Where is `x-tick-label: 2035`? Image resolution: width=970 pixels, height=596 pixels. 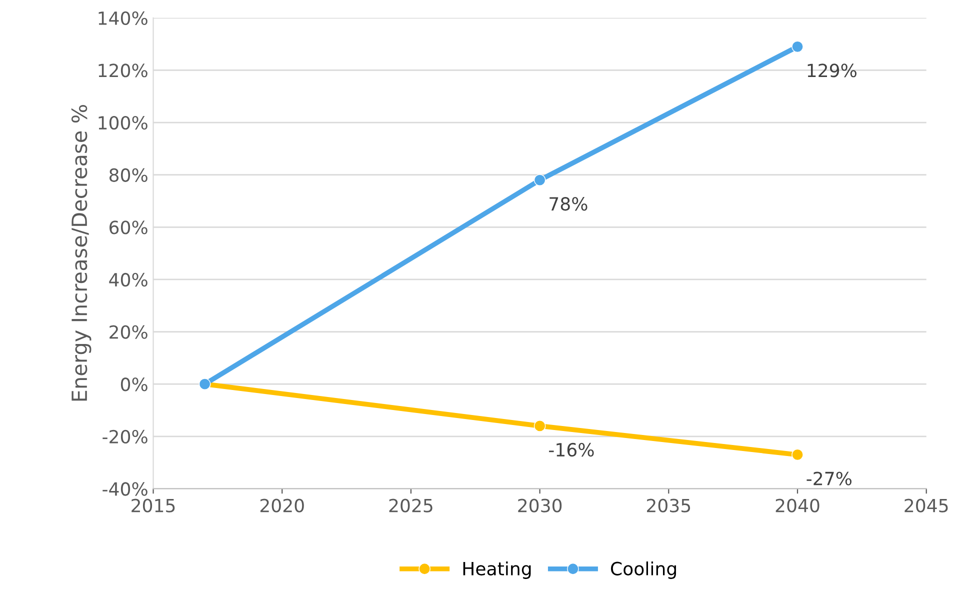
x-tick-label: 2035 is located at coordinates (668, 505).